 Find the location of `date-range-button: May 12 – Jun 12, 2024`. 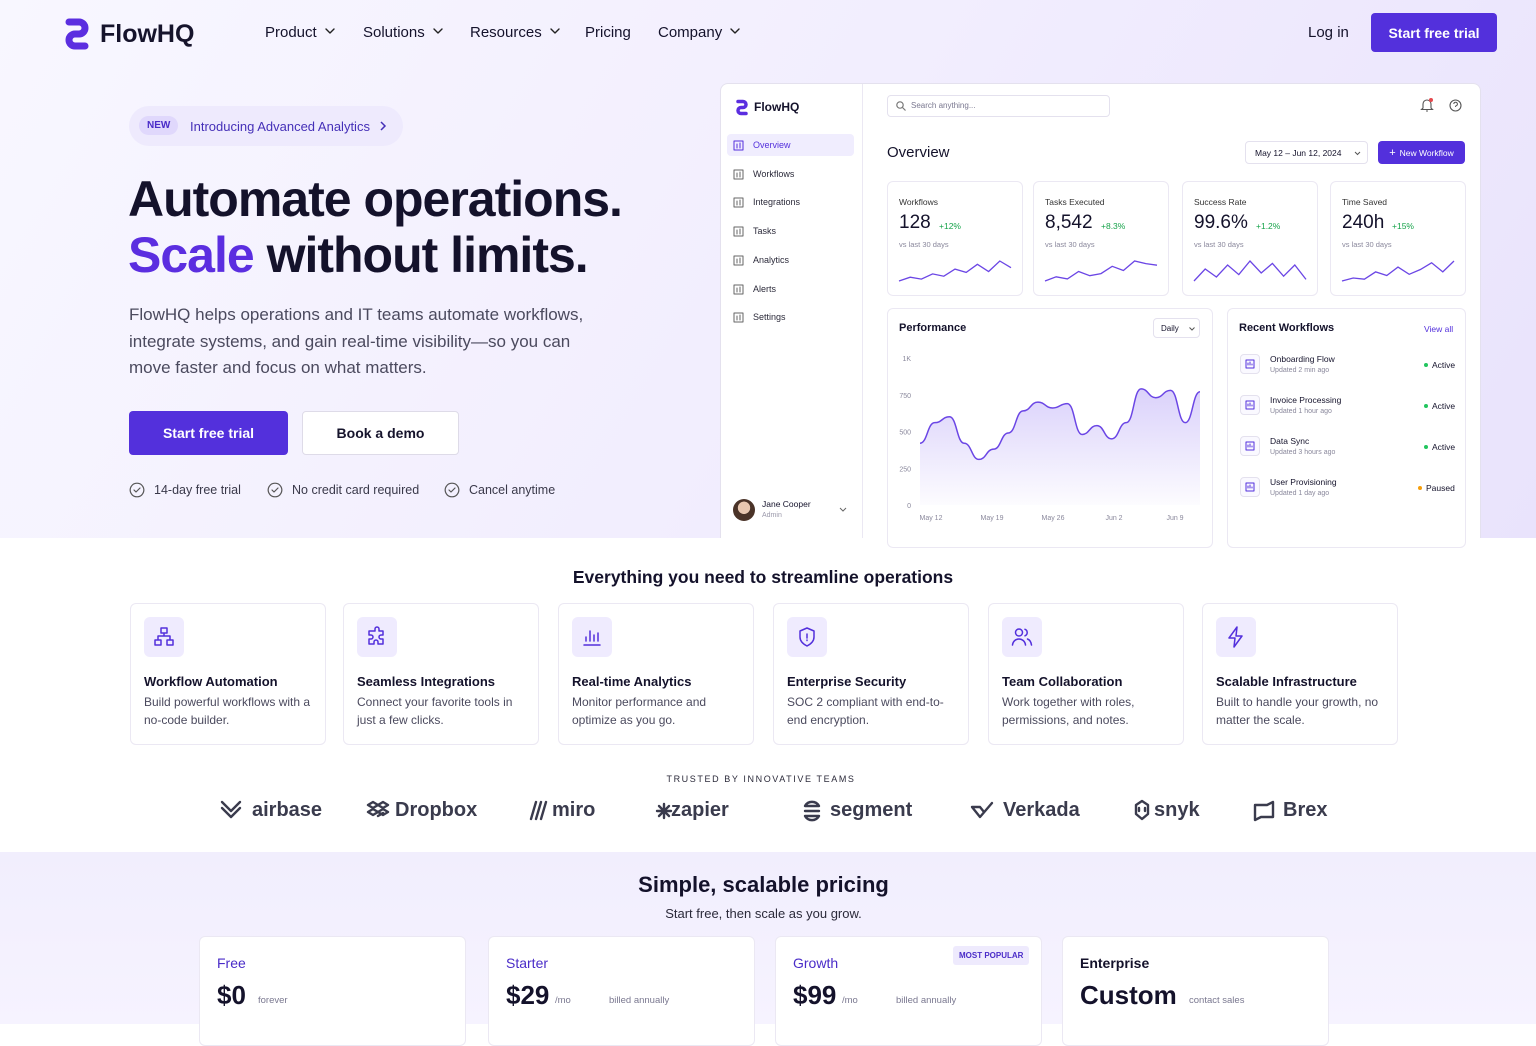

date-range-button: May 12 – Jun 12, 2024 is located at coordinates (1306, 152).